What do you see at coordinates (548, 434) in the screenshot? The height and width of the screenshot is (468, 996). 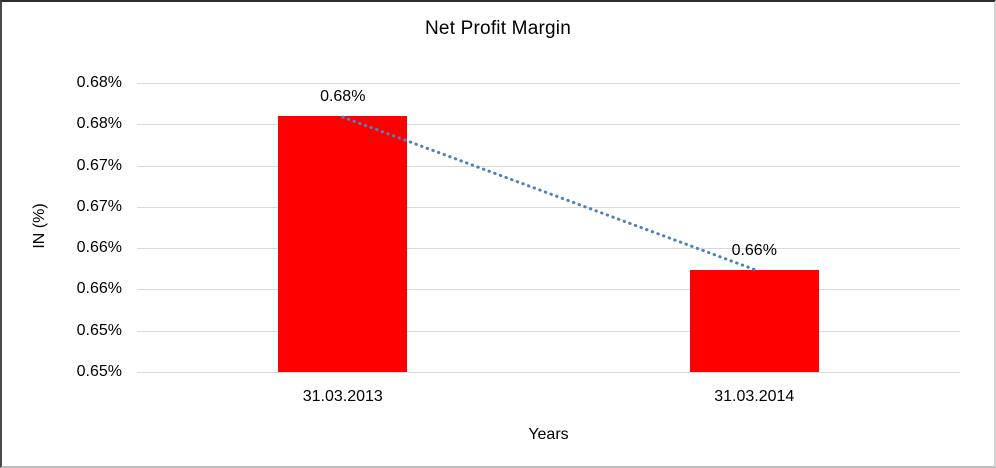 I see `x-axis-title: Years` at bounding box center [548, 434].